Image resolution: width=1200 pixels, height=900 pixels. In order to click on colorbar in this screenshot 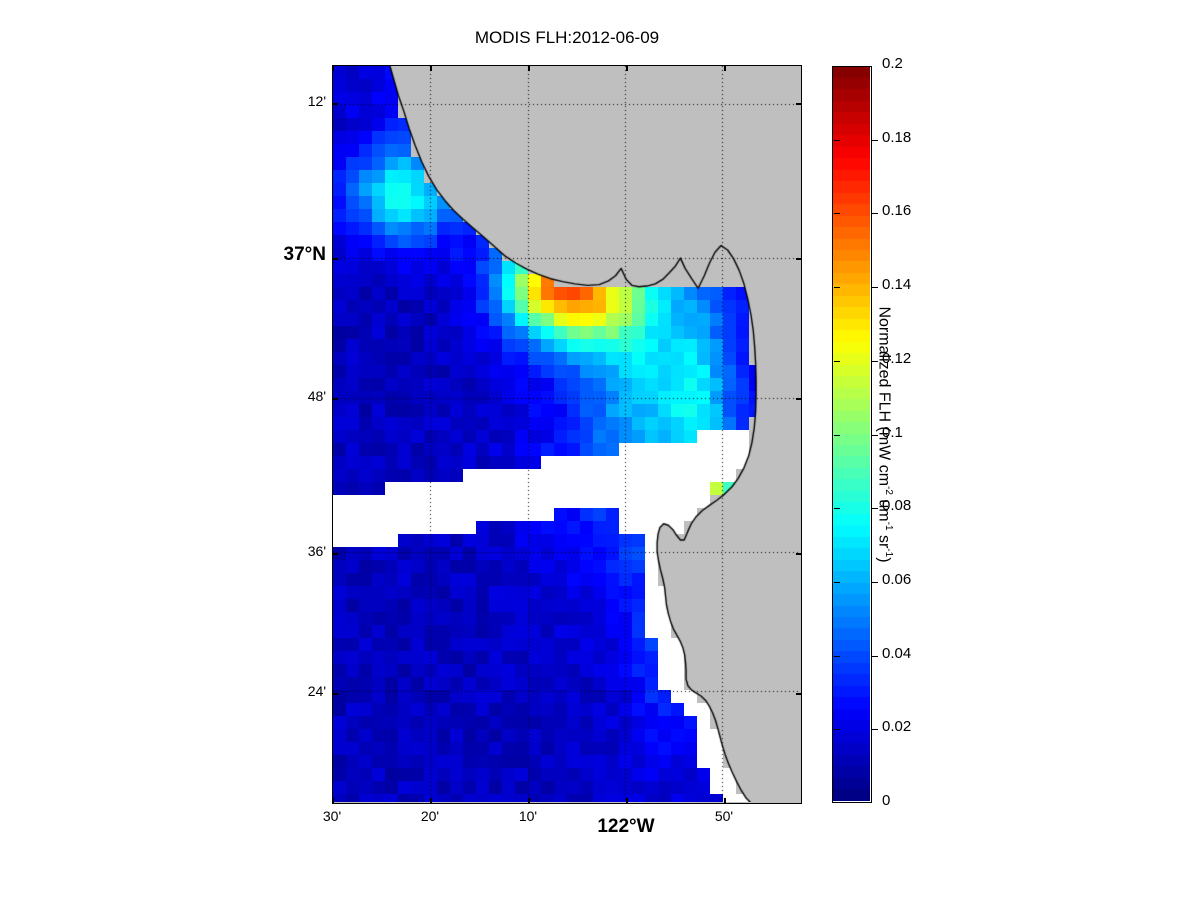, I will do `click(852, 434)`.